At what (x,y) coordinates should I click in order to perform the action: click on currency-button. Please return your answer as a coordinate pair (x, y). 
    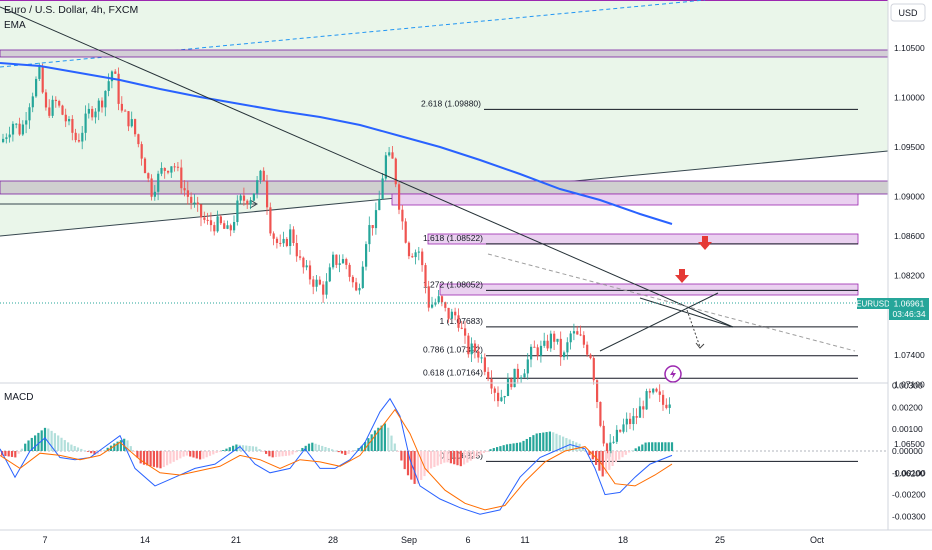
    Looking at the image, I should click on (908, 12).